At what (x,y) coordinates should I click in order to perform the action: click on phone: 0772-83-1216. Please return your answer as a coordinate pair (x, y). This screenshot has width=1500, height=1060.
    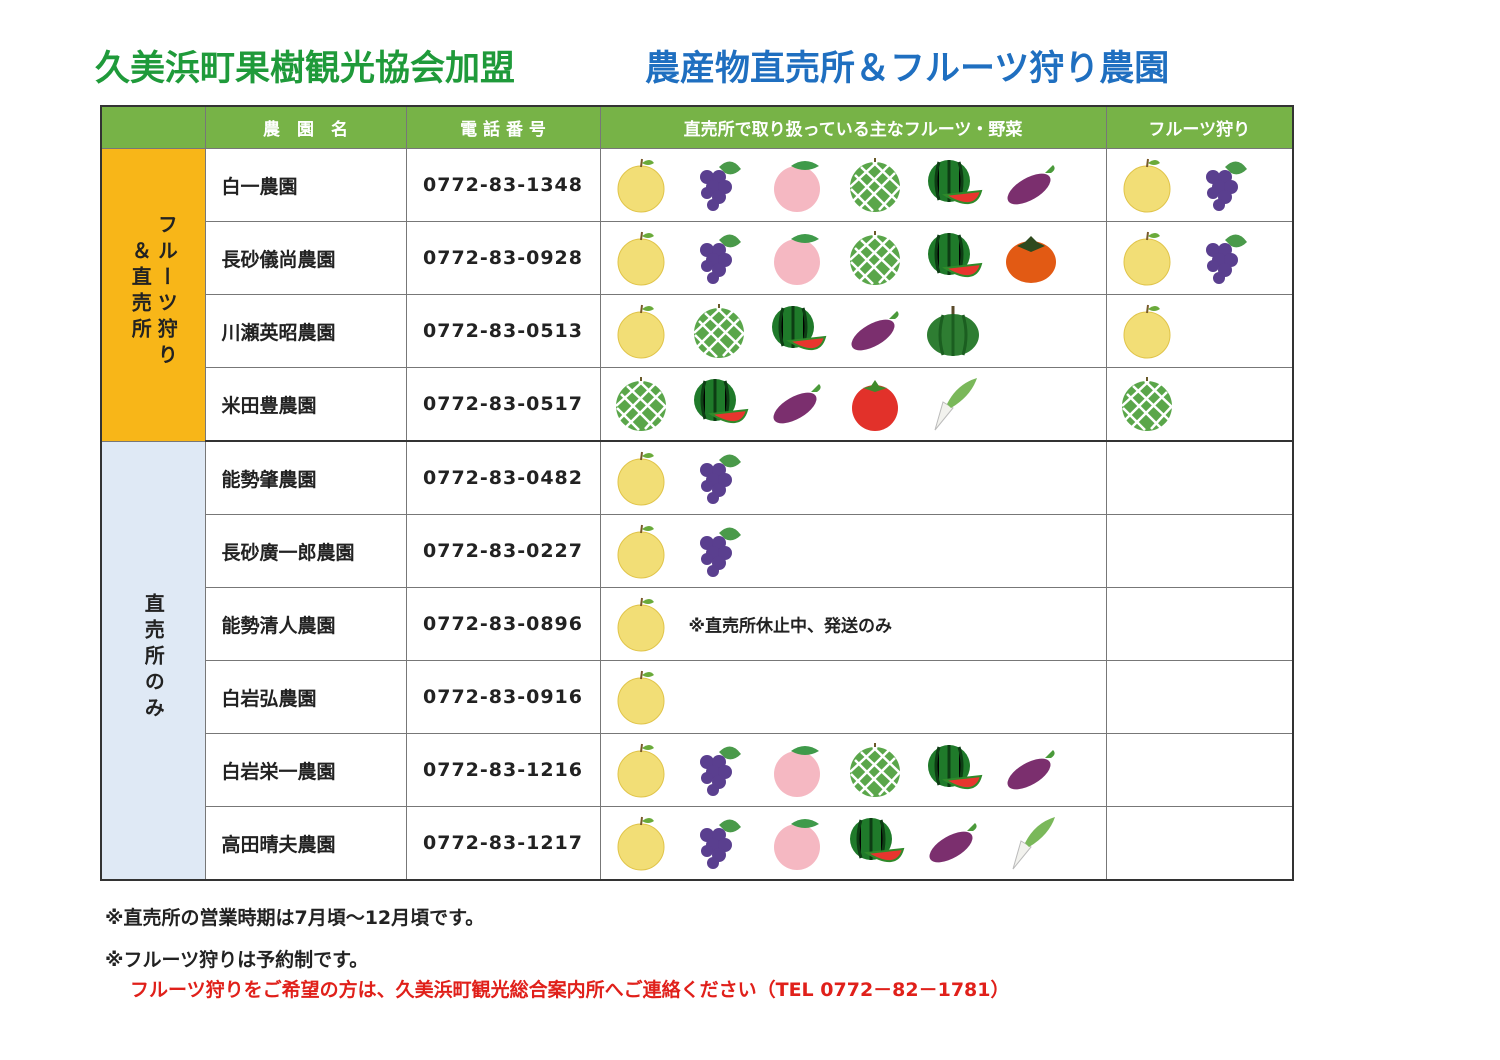
    Looking at the image, I should click on (503, 770).